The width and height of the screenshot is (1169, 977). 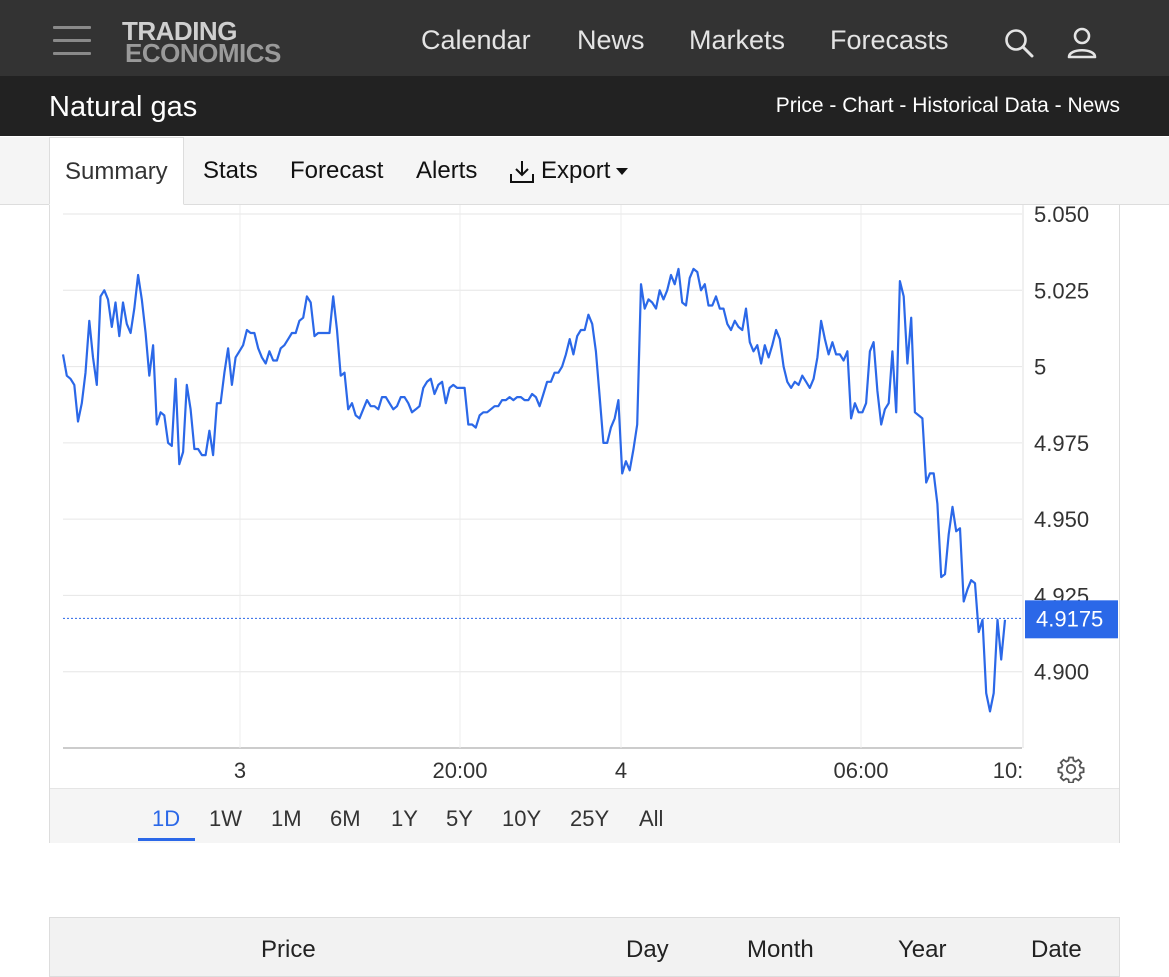 I want to click on range-1y: 1Y, so click(x=404, y=818).